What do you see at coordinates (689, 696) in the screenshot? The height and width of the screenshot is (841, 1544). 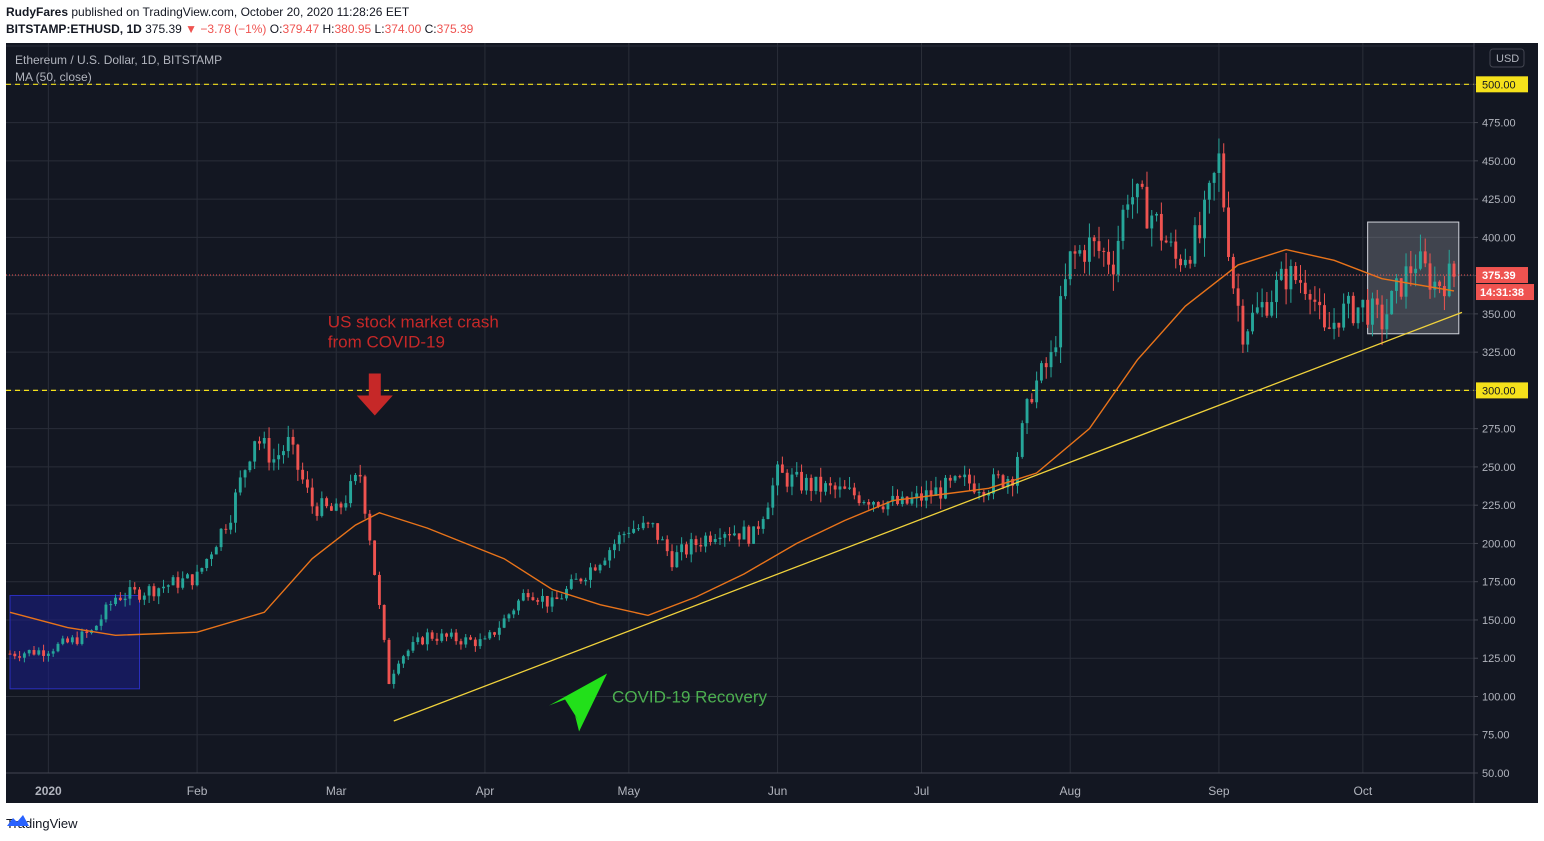 I see `recovery-annotation: COVID-19 Recovery` at bounding box center [689, 696].